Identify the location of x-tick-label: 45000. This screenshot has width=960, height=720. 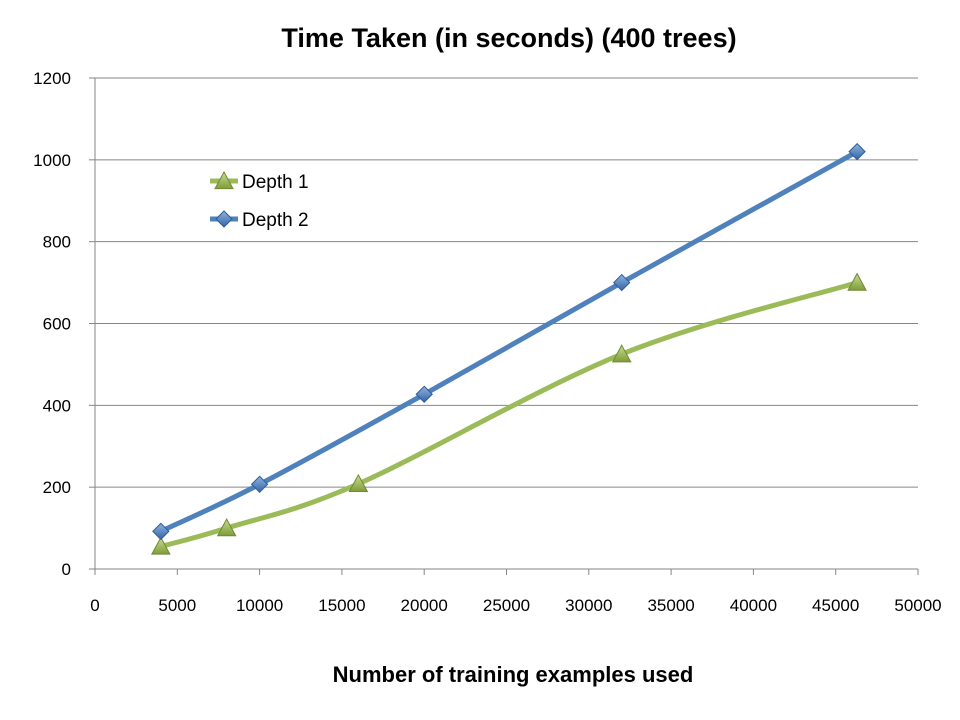
(835, 605).